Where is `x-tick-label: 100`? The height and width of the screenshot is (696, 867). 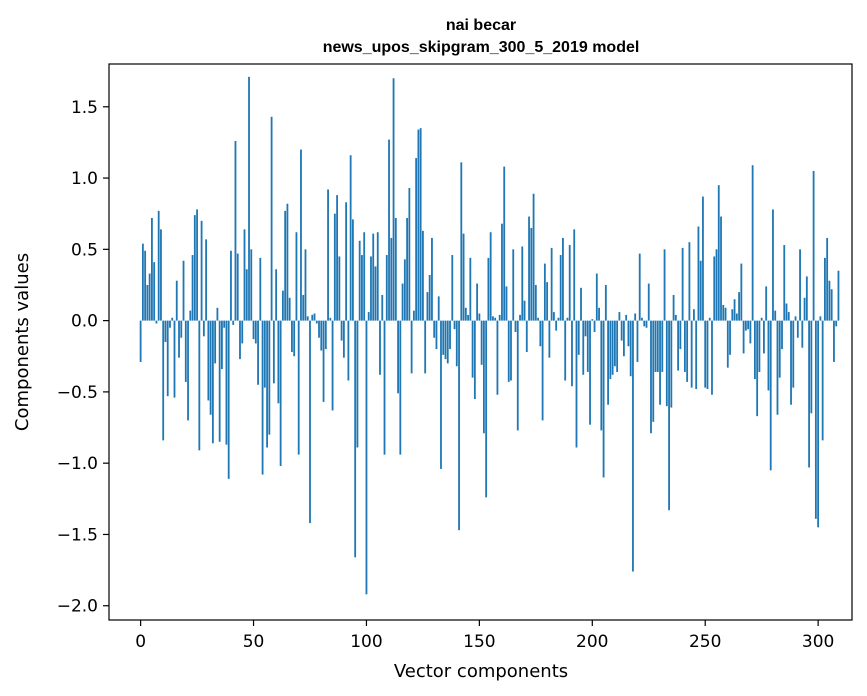
x-tick-label: 100 is located at coordinates (366, 642).